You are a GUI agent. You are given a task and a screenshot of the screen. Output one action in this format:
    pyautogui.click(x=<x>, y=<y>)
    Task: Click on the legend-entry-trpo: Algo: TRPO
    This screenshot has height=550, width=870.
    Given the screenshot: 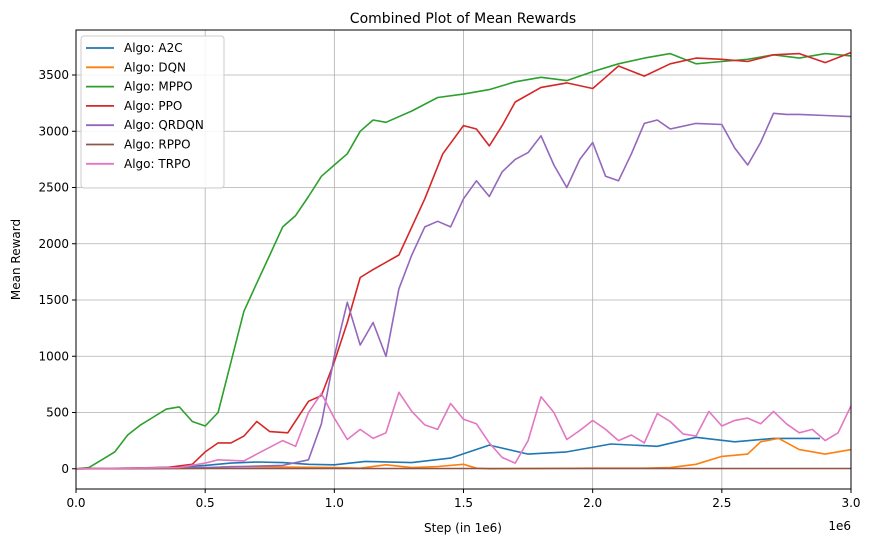 What is the action you would take?
    pyautogui.click(x=157, y=164)
    